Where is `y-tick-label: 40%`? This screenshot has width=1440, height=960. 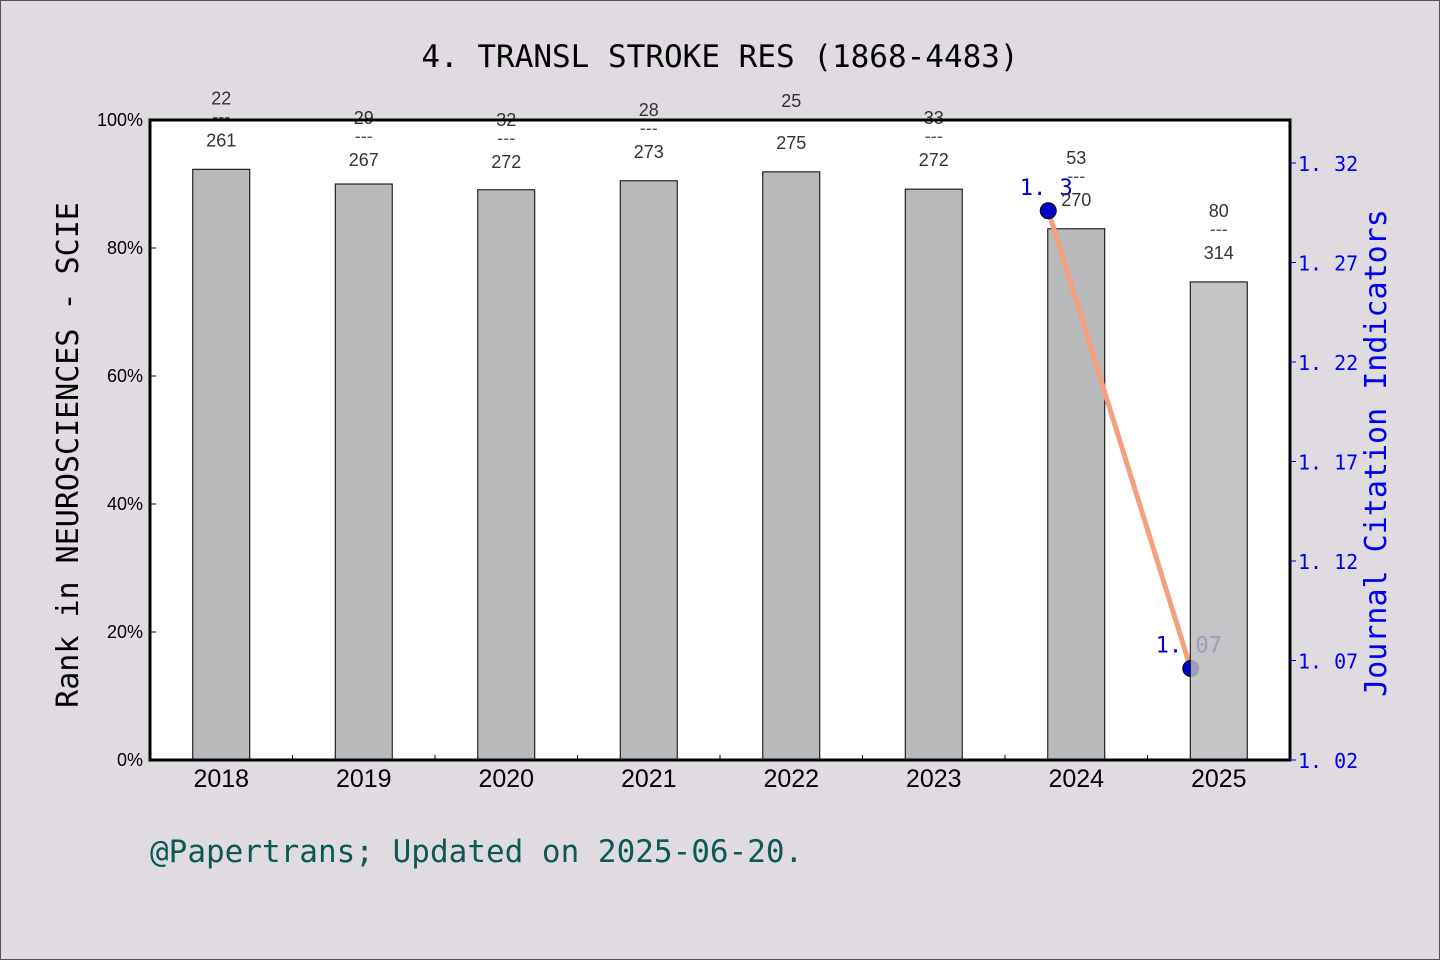 y-tick-label: 40% is located at coordinates (125, 504).